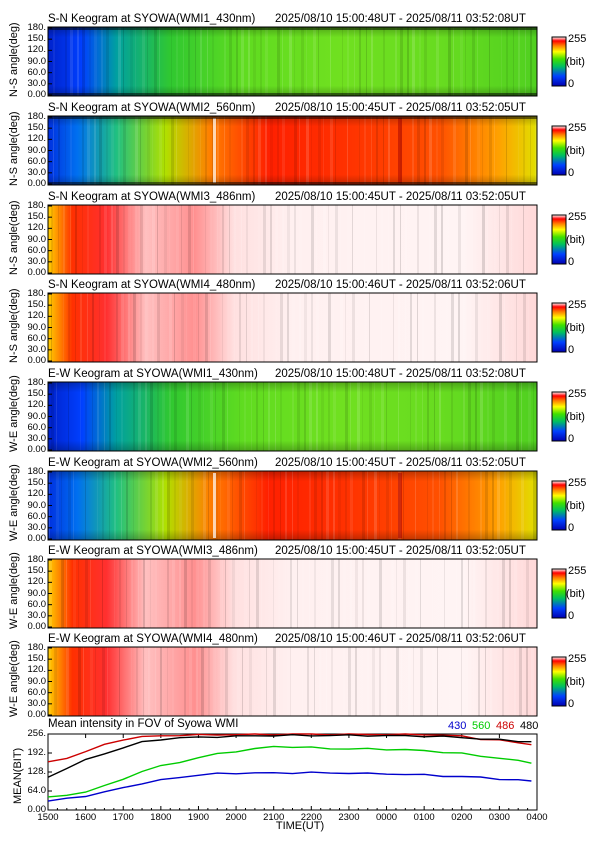  I want to click on y-tick-label: 180., so click(37, 471).